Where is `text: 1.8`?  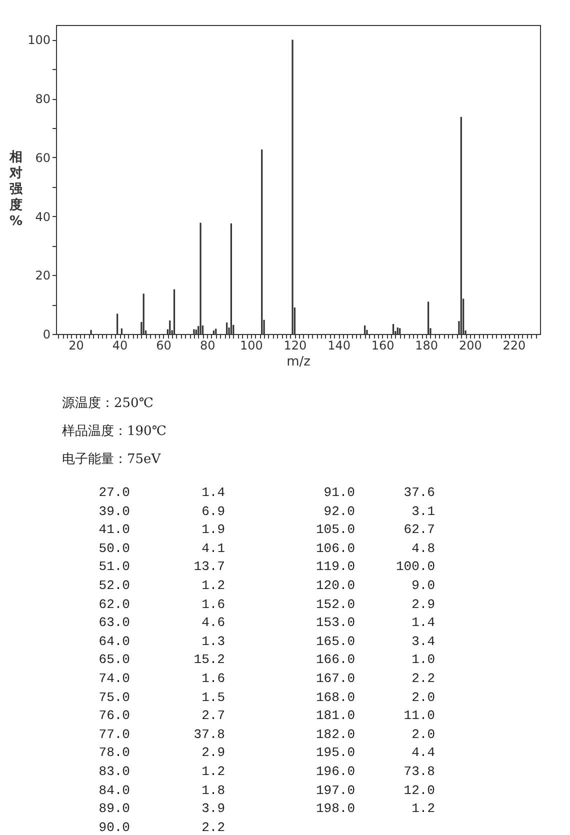
text: 1.8 is located at coordinates (212, 791).